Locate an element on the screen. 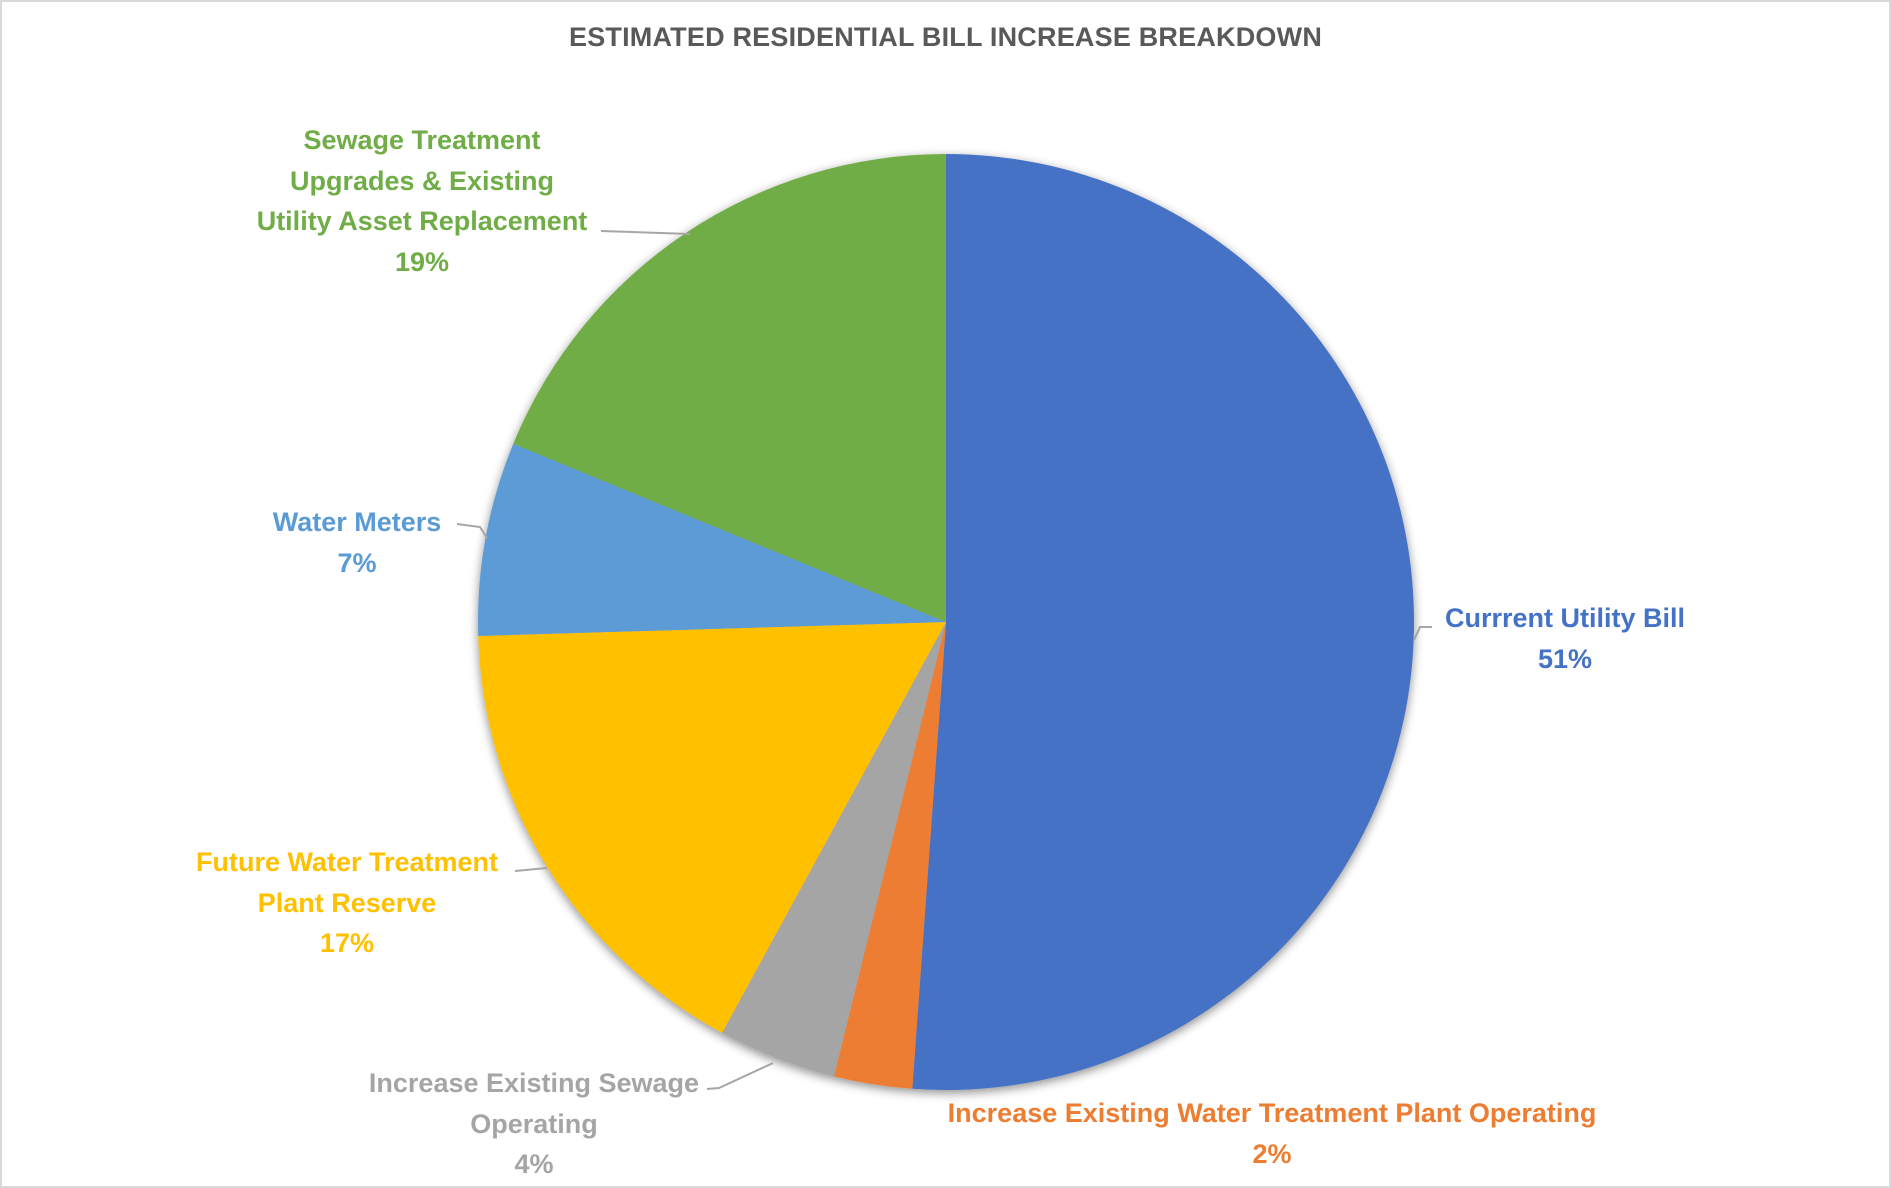 The width and height of the screenshot is (1891, 1188). label-percent: 2% is located at coordinates (1272, 1153).